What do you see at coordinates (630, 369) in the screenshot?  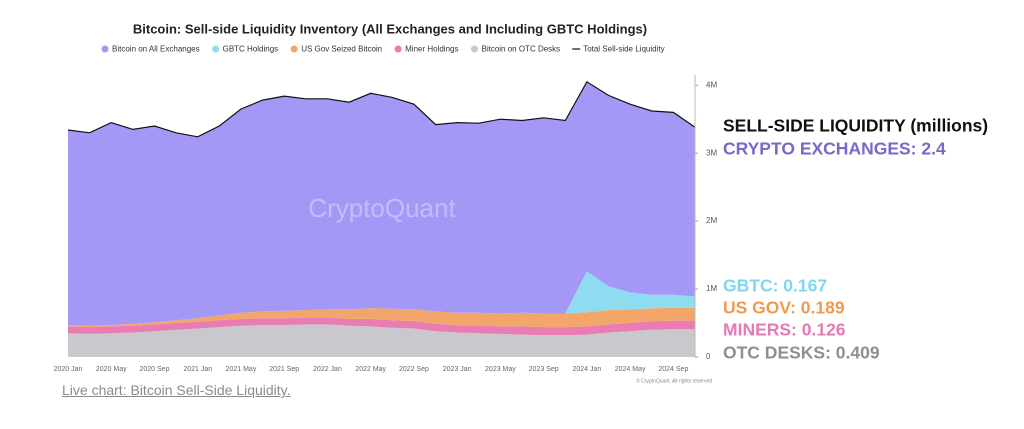 I see `x-tick-label: 2024 May` at bounding box center [630, 369].